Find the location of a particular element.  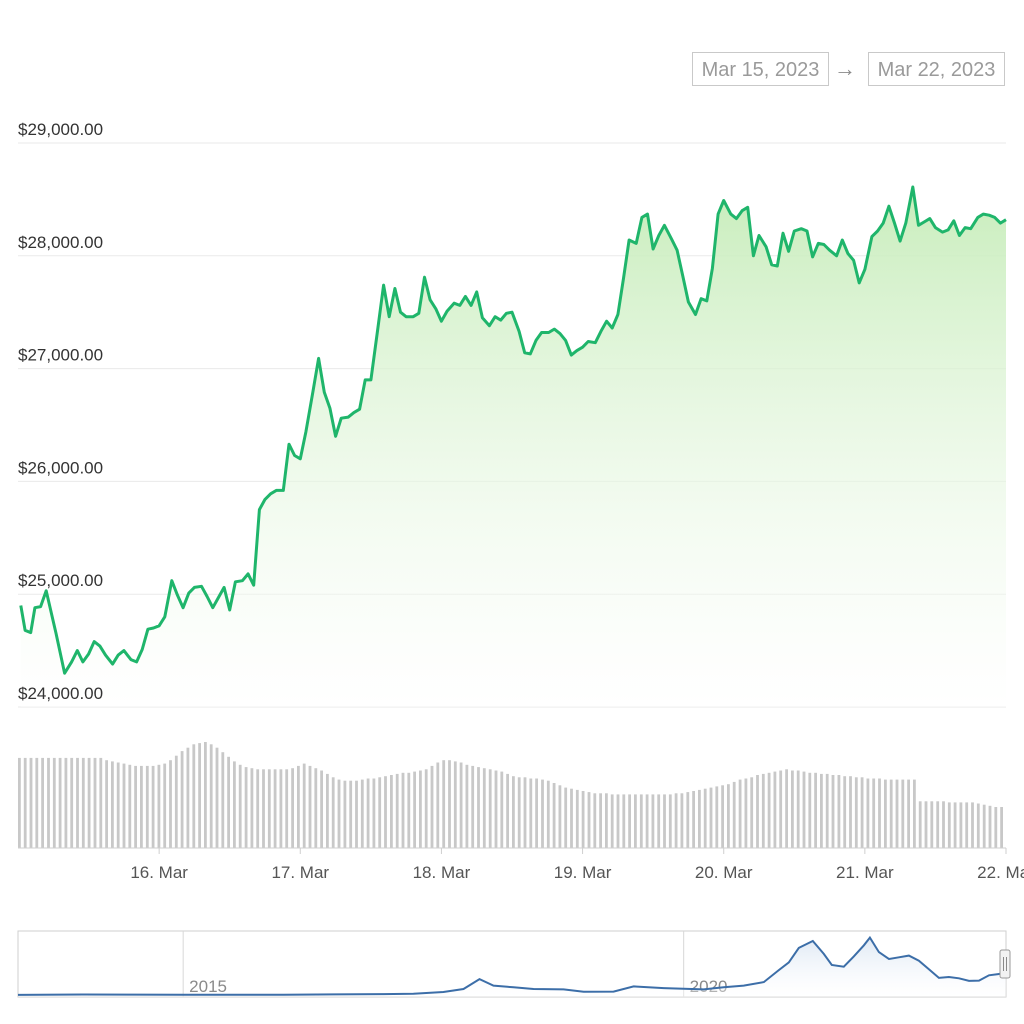

y-tick-label: $24,000.00 is located at coordinates (60, 693).